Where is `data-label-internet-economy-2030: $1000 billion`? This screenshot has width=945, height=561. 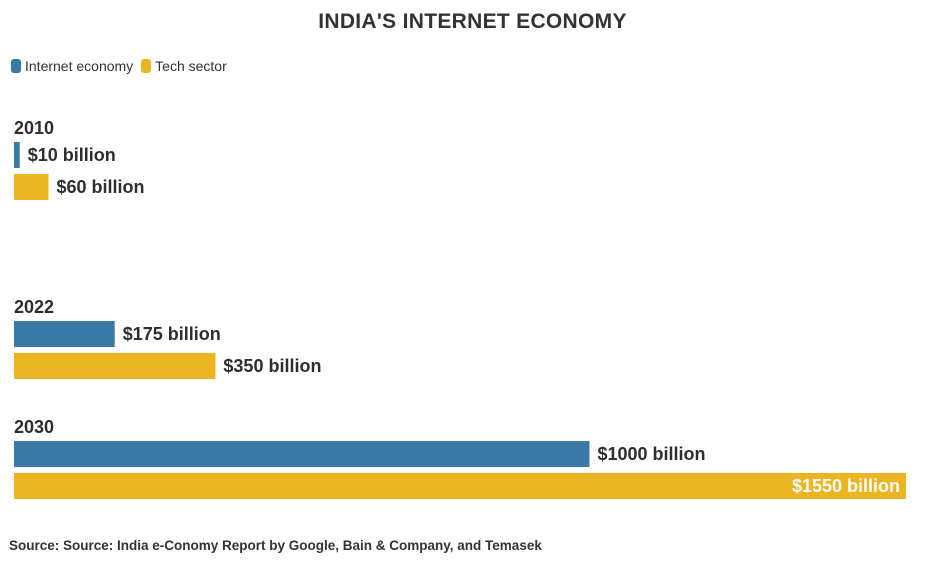 data-label-internet-economy-2030: $1000 billion is located at coordinates (651, 454).